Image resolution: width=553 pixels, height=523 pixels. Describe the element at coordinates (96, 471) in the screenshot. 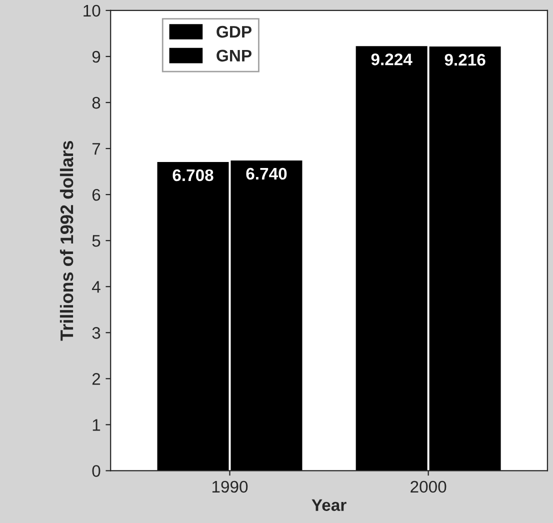

I see `y-tick-label: 0` at that location.